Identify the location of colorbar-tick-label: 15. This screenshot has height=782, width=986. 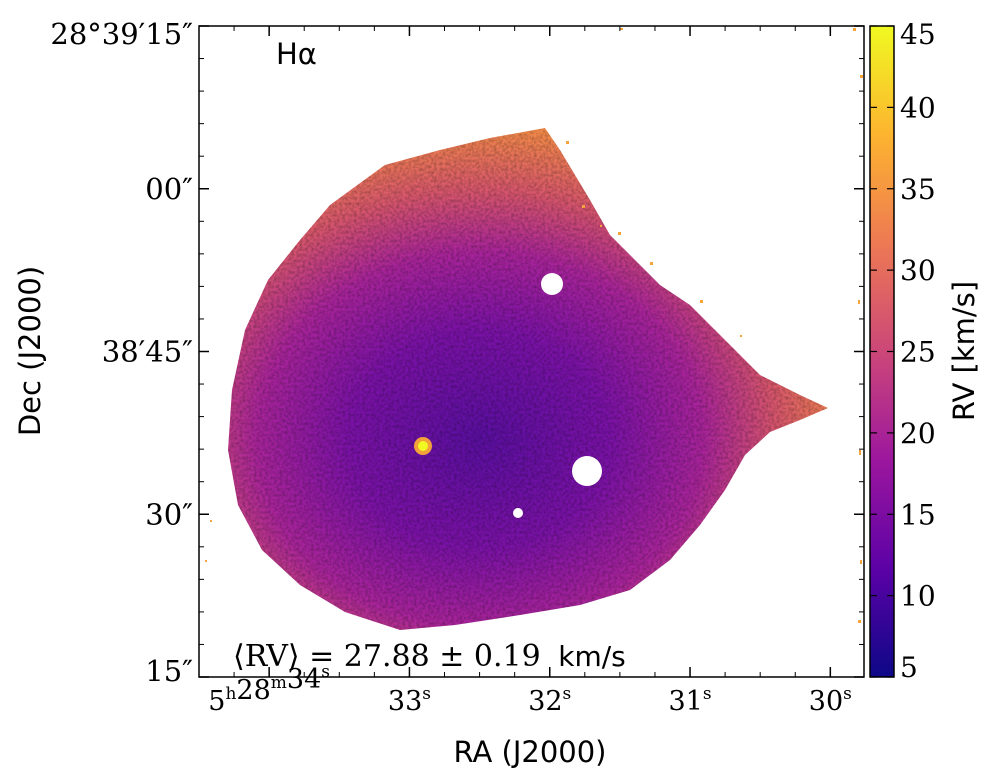
(918, 514).